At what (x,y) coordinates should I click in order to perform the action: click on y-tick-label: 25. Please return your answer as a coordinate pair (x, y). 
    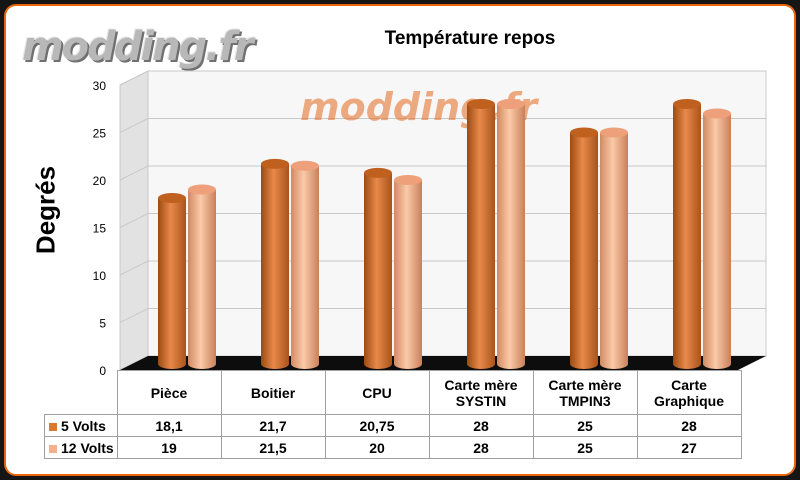
    Looking at the image, I should click on (100, 134).